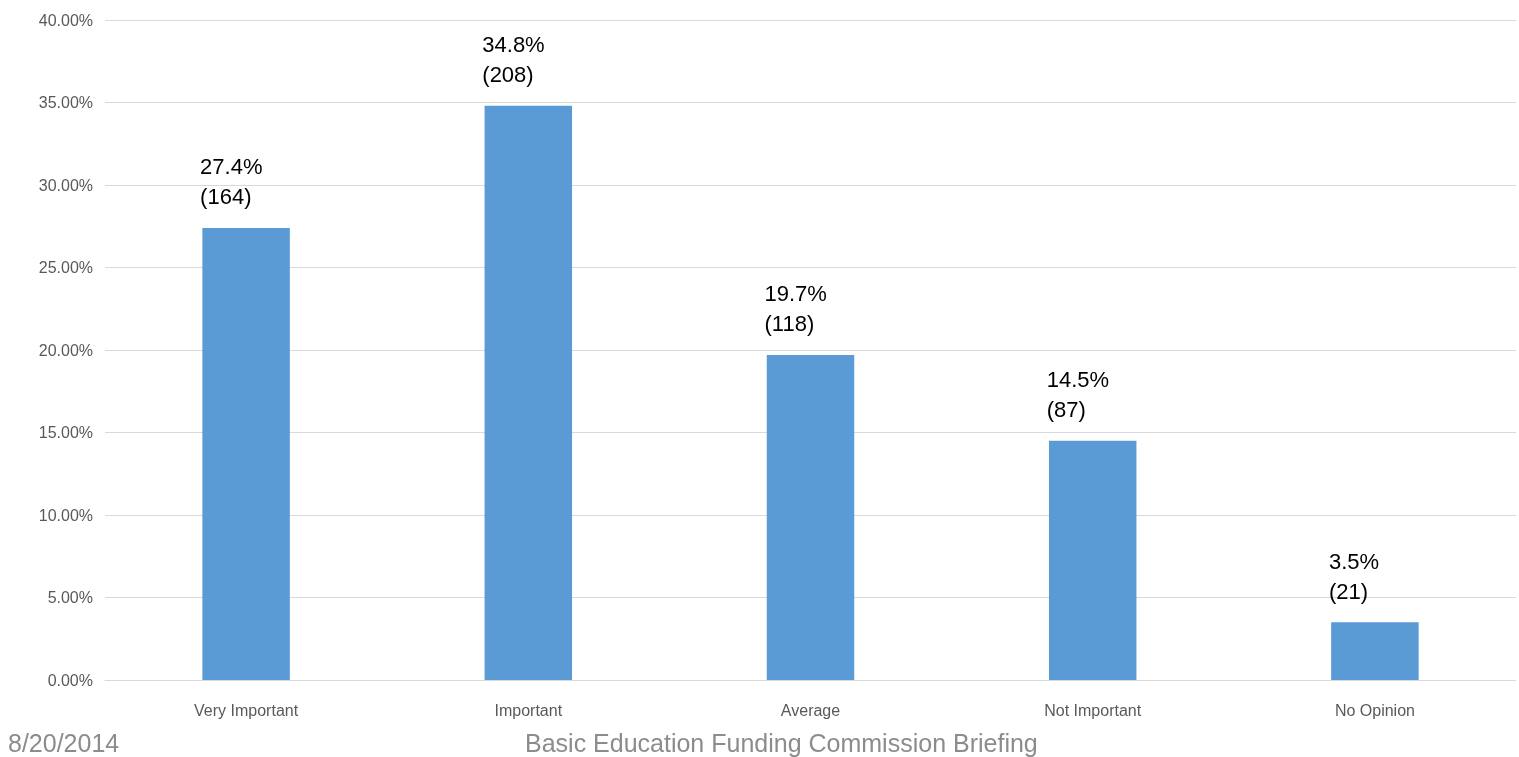  I want to click on x-tick-label: Not Important, so click(1093, 710).